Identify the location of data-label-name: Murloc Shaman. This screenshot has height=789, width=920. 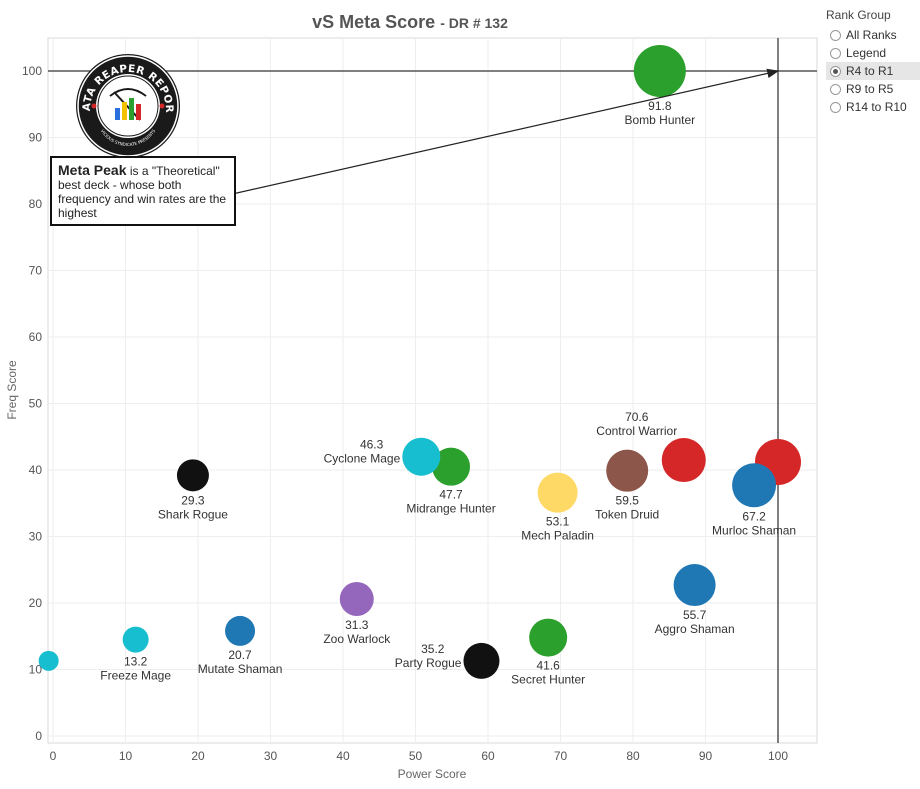
(754, 530).